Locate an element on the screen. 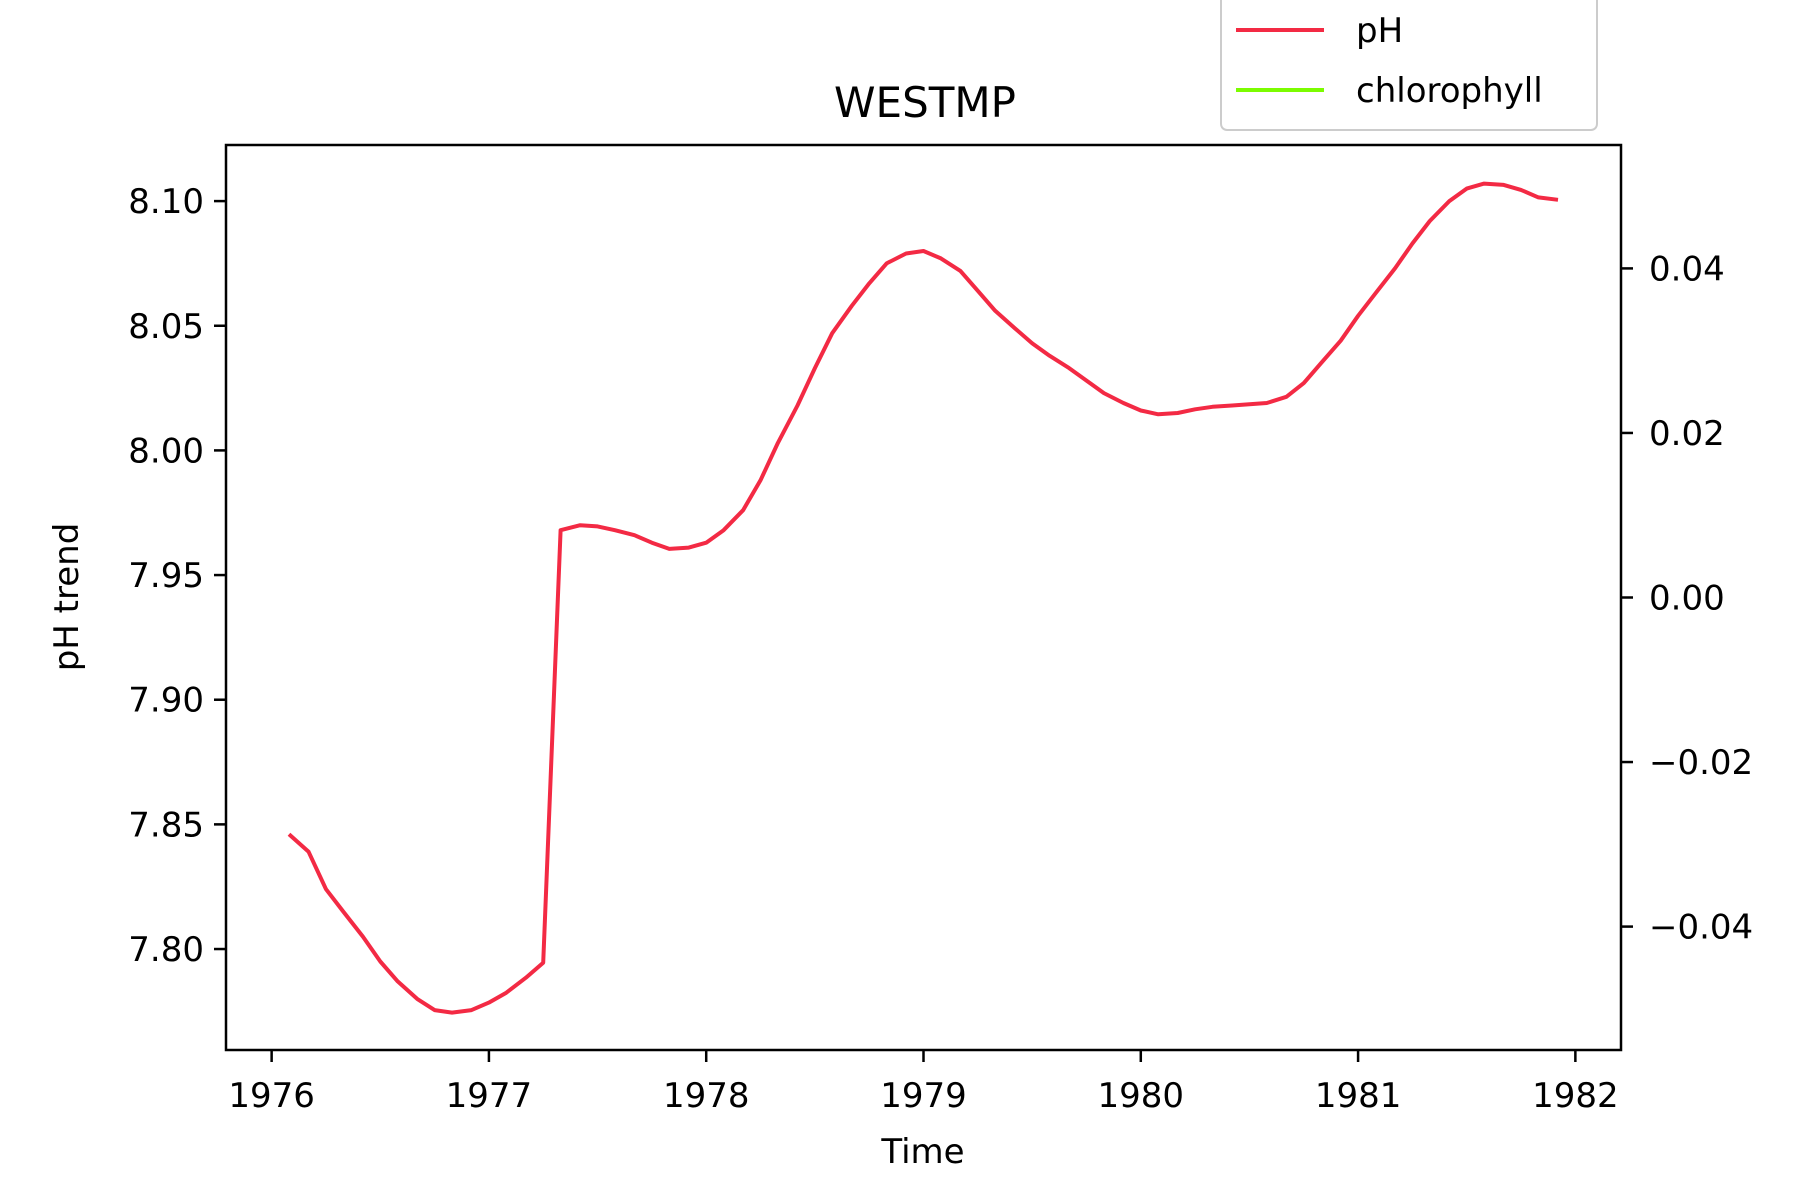 This screenshot has width=1800, height=1200. y-axis-right: −0.04 −0.02 0.00 0.02 0.04 is located at coordinates (1687, 598).